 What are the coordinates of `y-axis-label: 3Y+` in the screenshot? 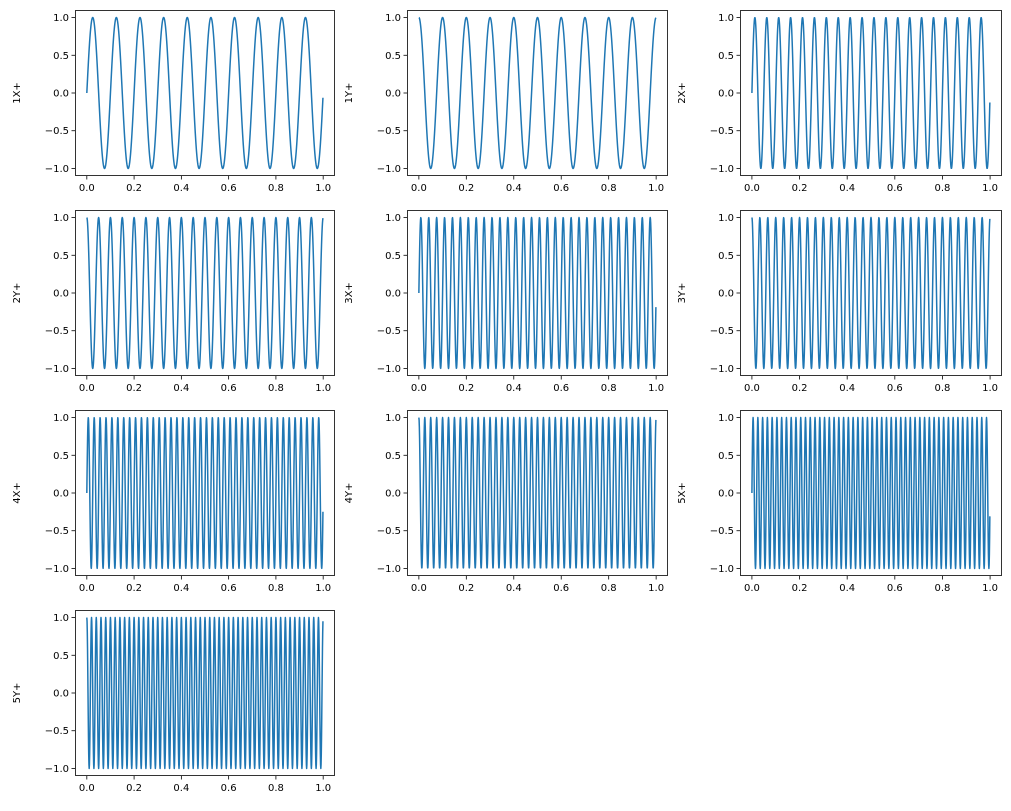 It's located at (682, 293).